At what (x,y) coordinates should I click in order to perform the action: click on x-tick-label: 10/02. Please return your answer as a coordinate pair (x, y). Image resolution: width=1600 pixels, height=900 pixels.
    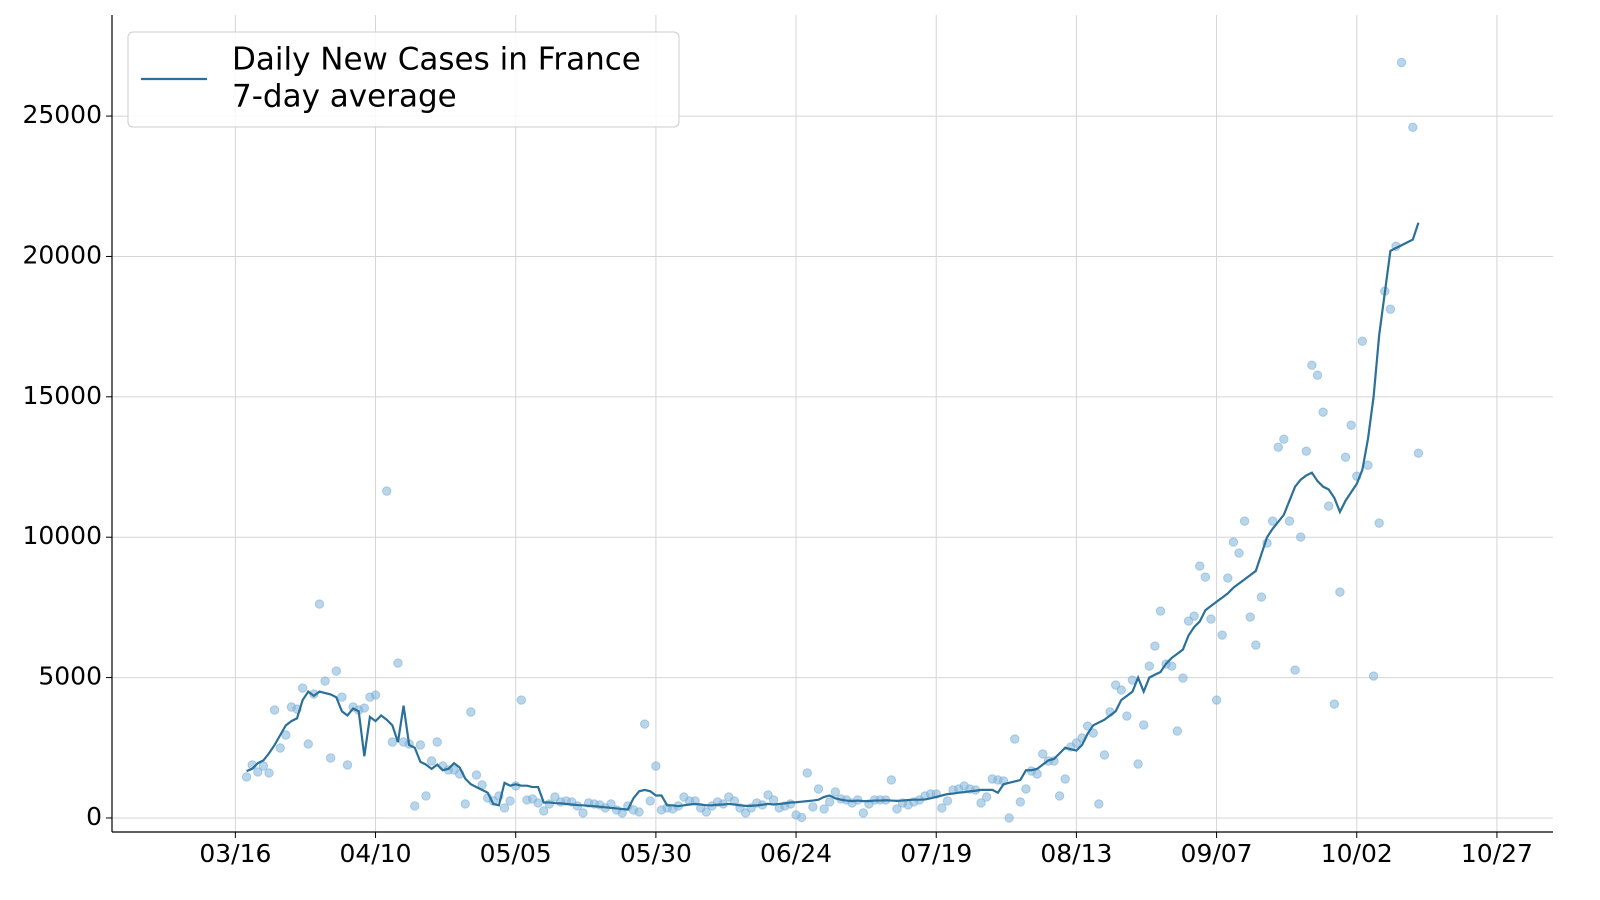
    Looking at the image, I should click on (1357, 853).